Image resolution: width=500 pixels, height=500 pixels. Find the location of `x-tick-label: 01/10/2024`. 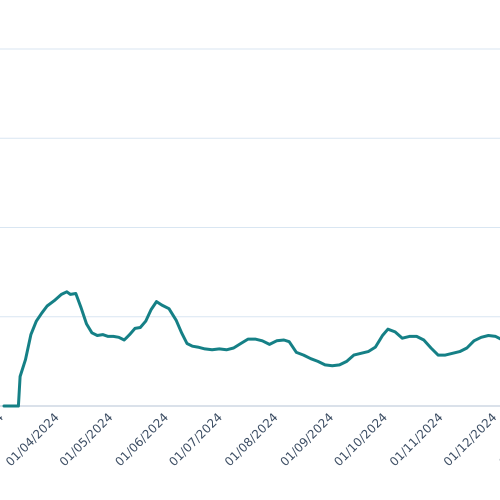

x-tick-label: 01/10/2024 is located at coordinates (360, 439).